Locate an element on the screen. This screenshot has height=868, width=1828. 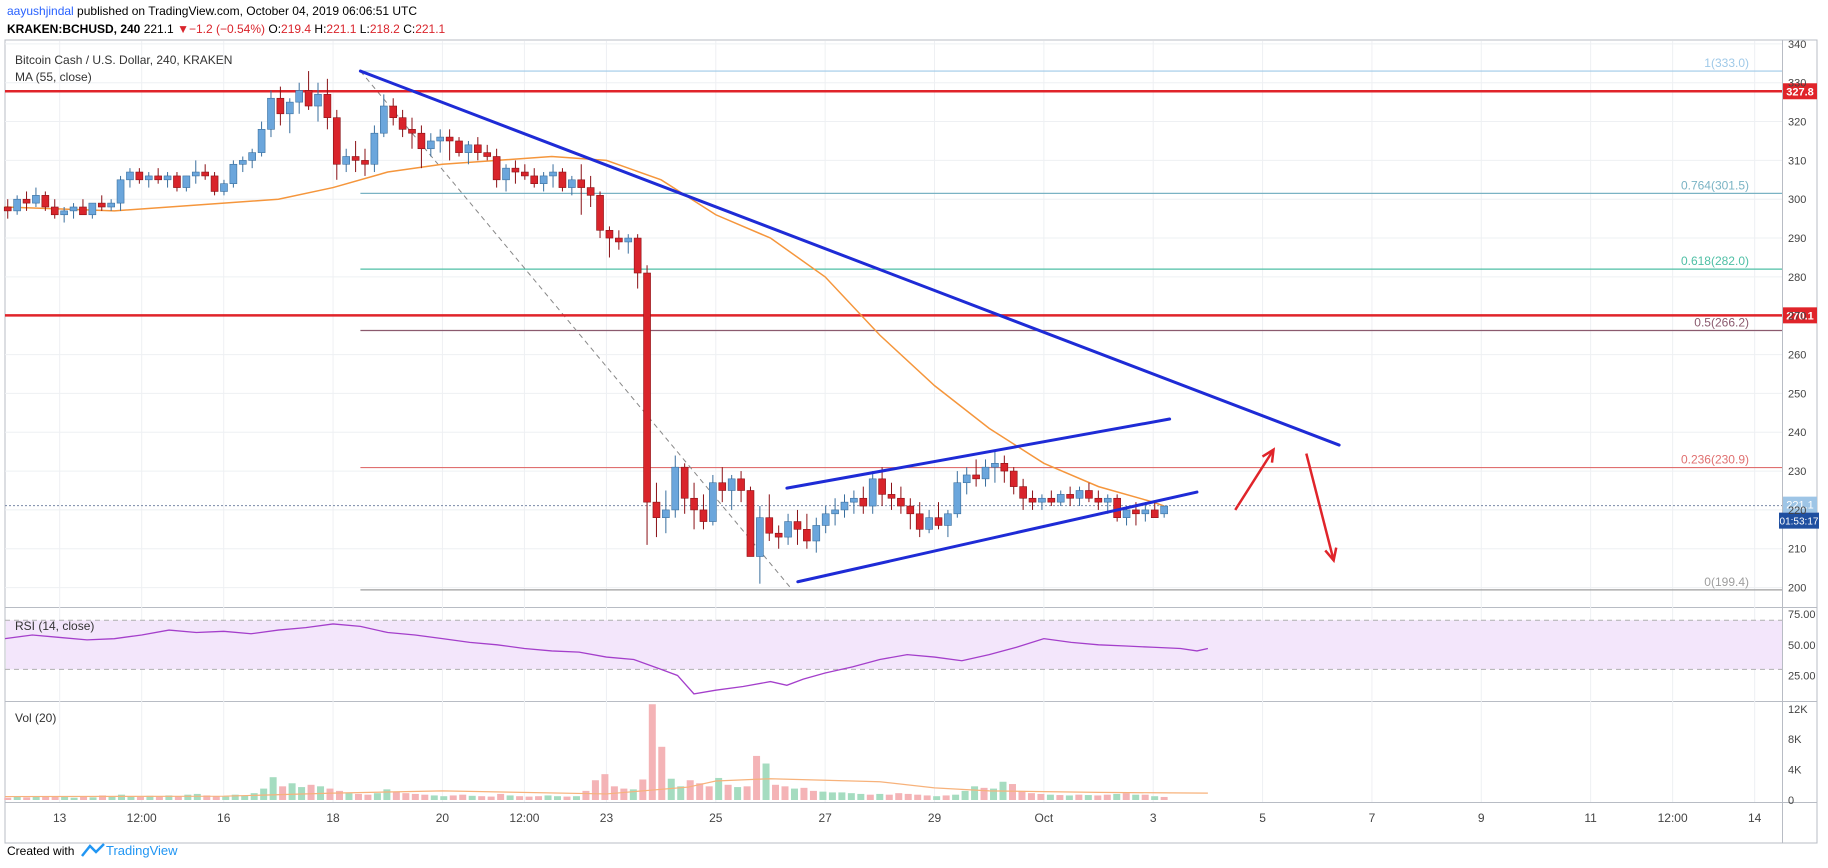
author-link: aayushjindal is located at coordinates (40, 11).